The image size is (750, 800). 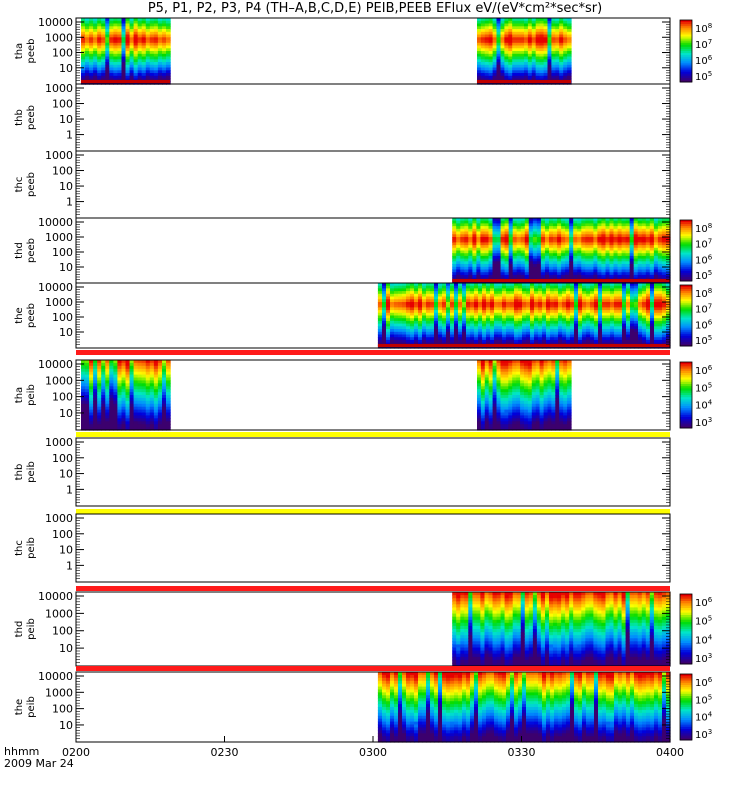 I want to click on time-tick-label: 0400, so click(x=670, y=752).